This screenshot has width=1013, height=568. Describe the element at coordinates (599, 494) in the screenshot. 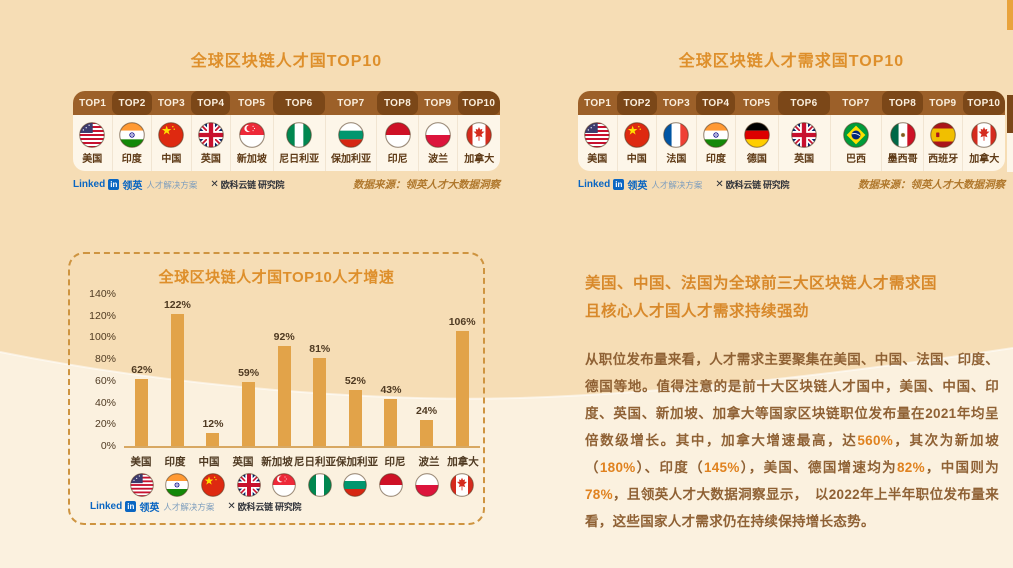

I see `stat-highlight: 78%` at that location.